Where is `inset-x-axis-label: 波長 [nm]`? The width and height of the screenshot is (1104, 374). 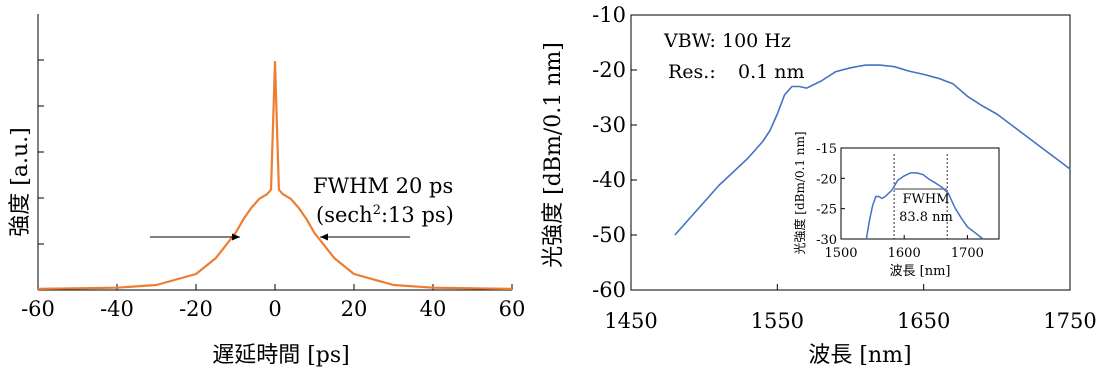
inset-x-axis-label: 波長 [nm] is located at coordinates (920, 271).